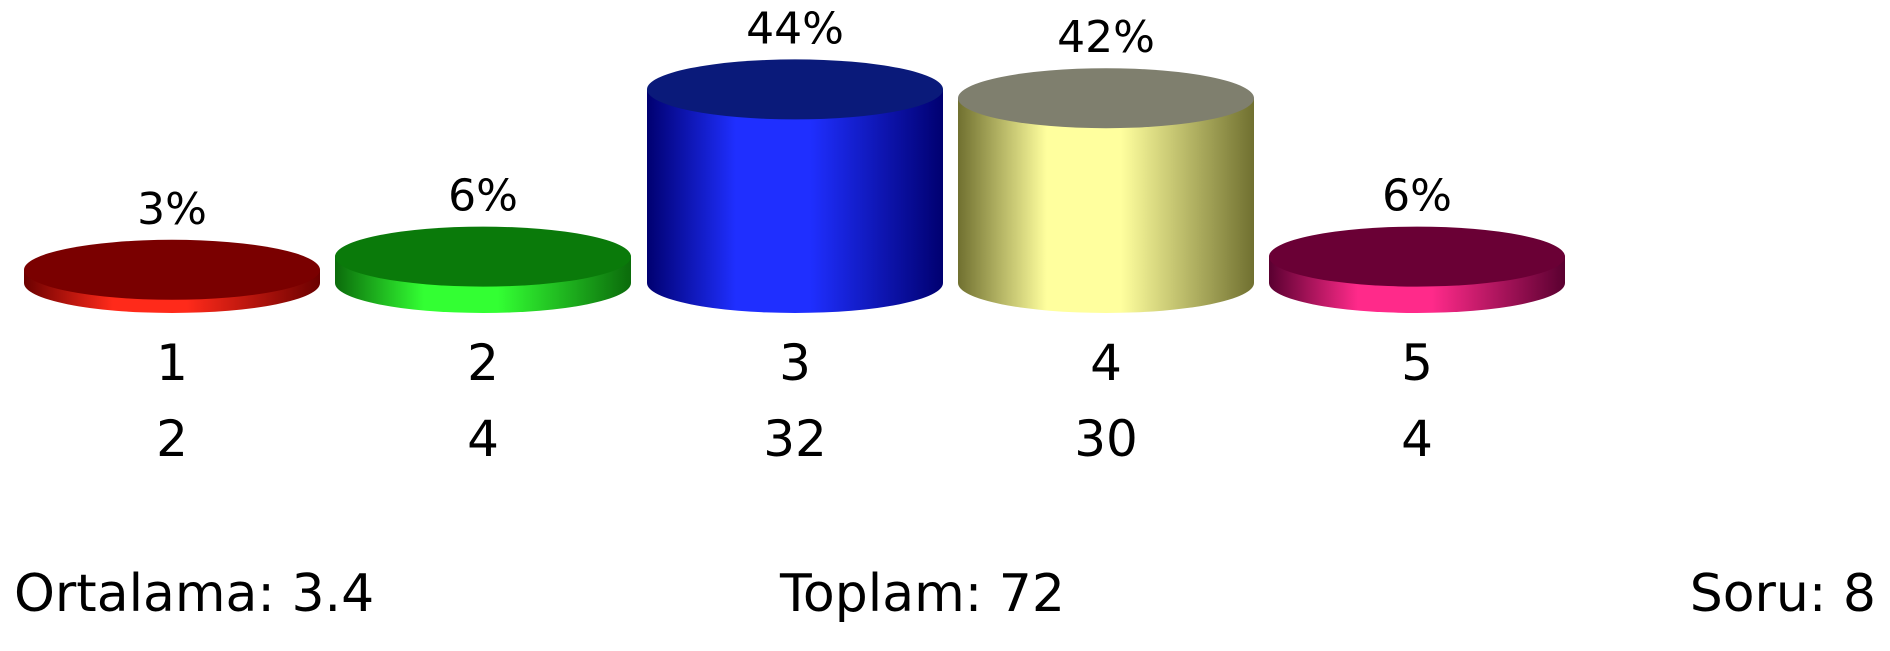 This screenshot has height=651, width=1890. I want to click on total-value: 72, so click(1031, 594).